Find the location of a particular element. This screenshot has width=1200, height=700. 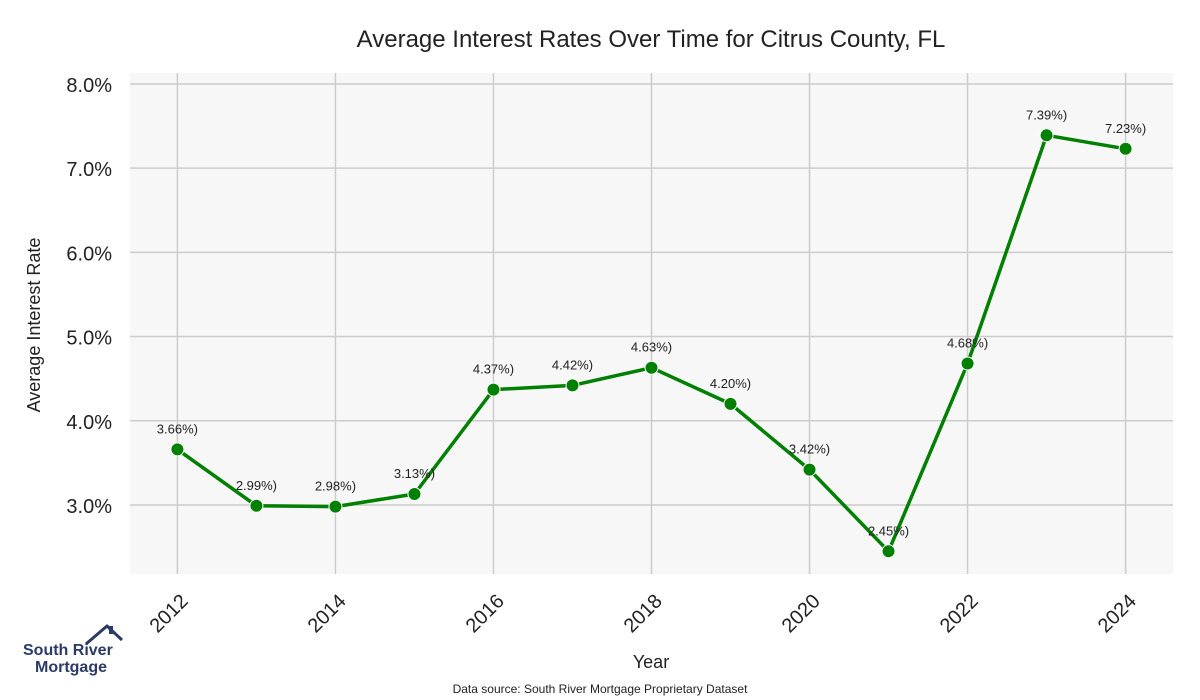

logo-text-line2: Mortgage is located at coordinates (71, 667).